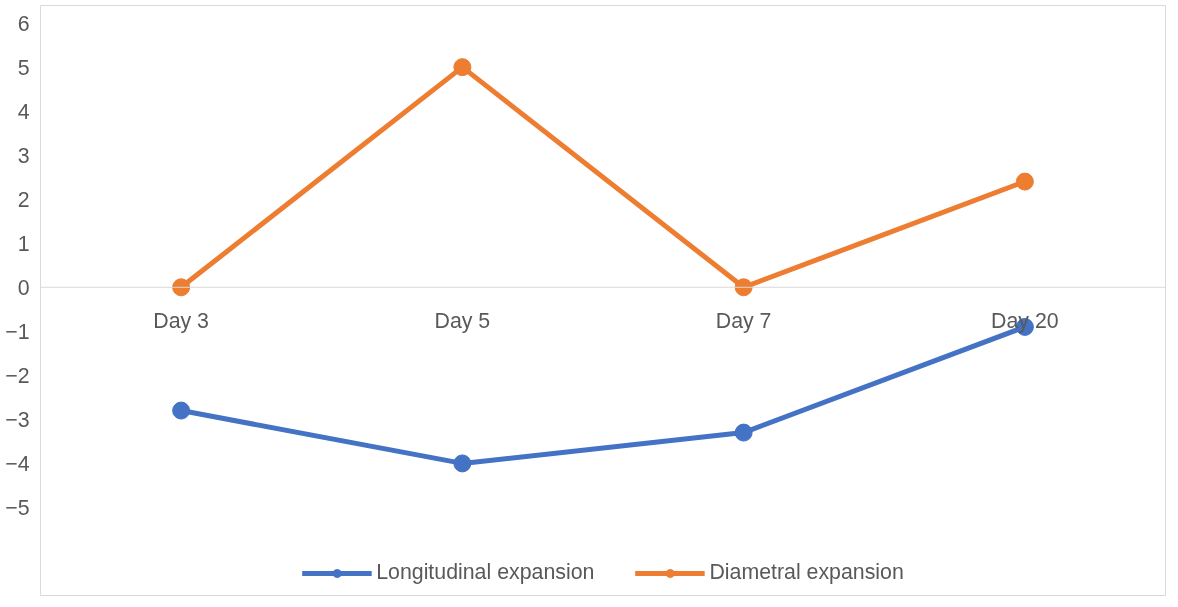 Image resolution: width=1178 pixels, height=607 pixels. What do you see at coordinates (743, 321) in the screenshot?
I see `x-tick-label: Day 7` at bounding box center [743, 321].